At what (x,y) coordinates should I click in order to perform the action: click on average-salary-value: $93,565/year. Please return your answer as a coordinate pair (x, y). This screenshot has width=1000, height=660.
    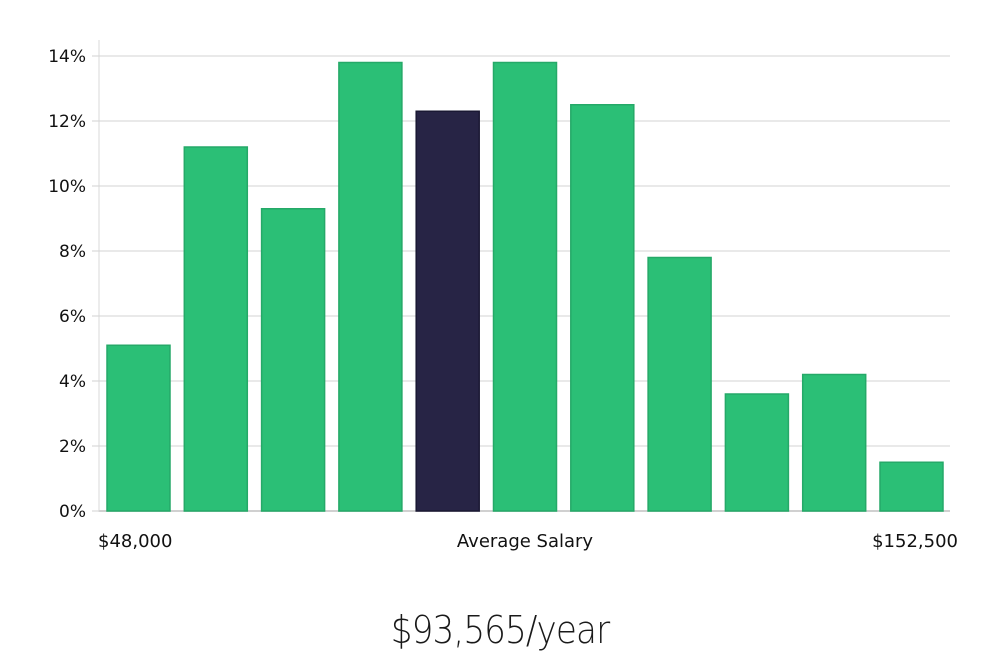
    Looking at the image, I should click on (500, 630).